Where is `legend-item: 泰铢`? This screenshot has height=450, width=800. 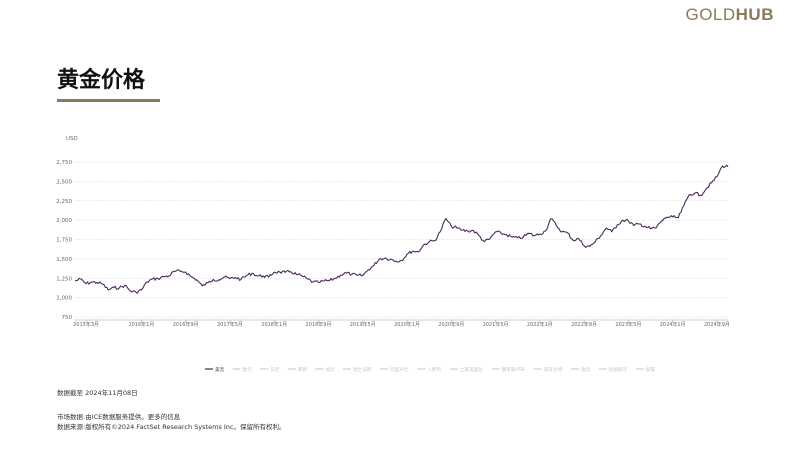 legend-item: 泰铢 is located at coordinates (645, 369).